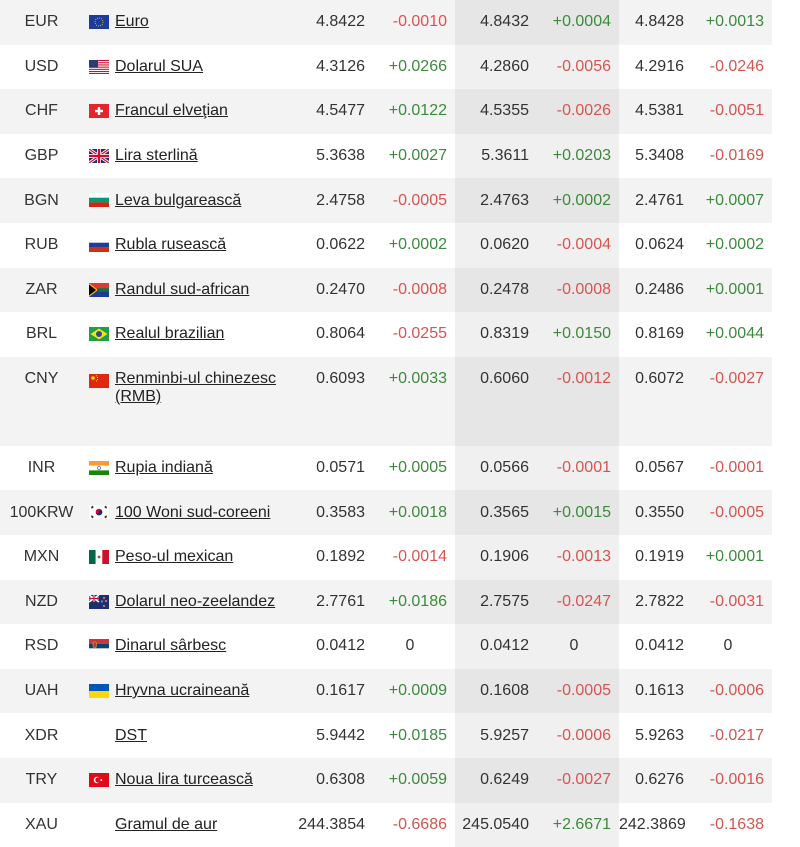 This screenshot has height=847, width=800. What do you see at coordinates (335, 245) in the screenshot?
I see `rate-value-1: 0.0622` at bounding box center [335, 245].